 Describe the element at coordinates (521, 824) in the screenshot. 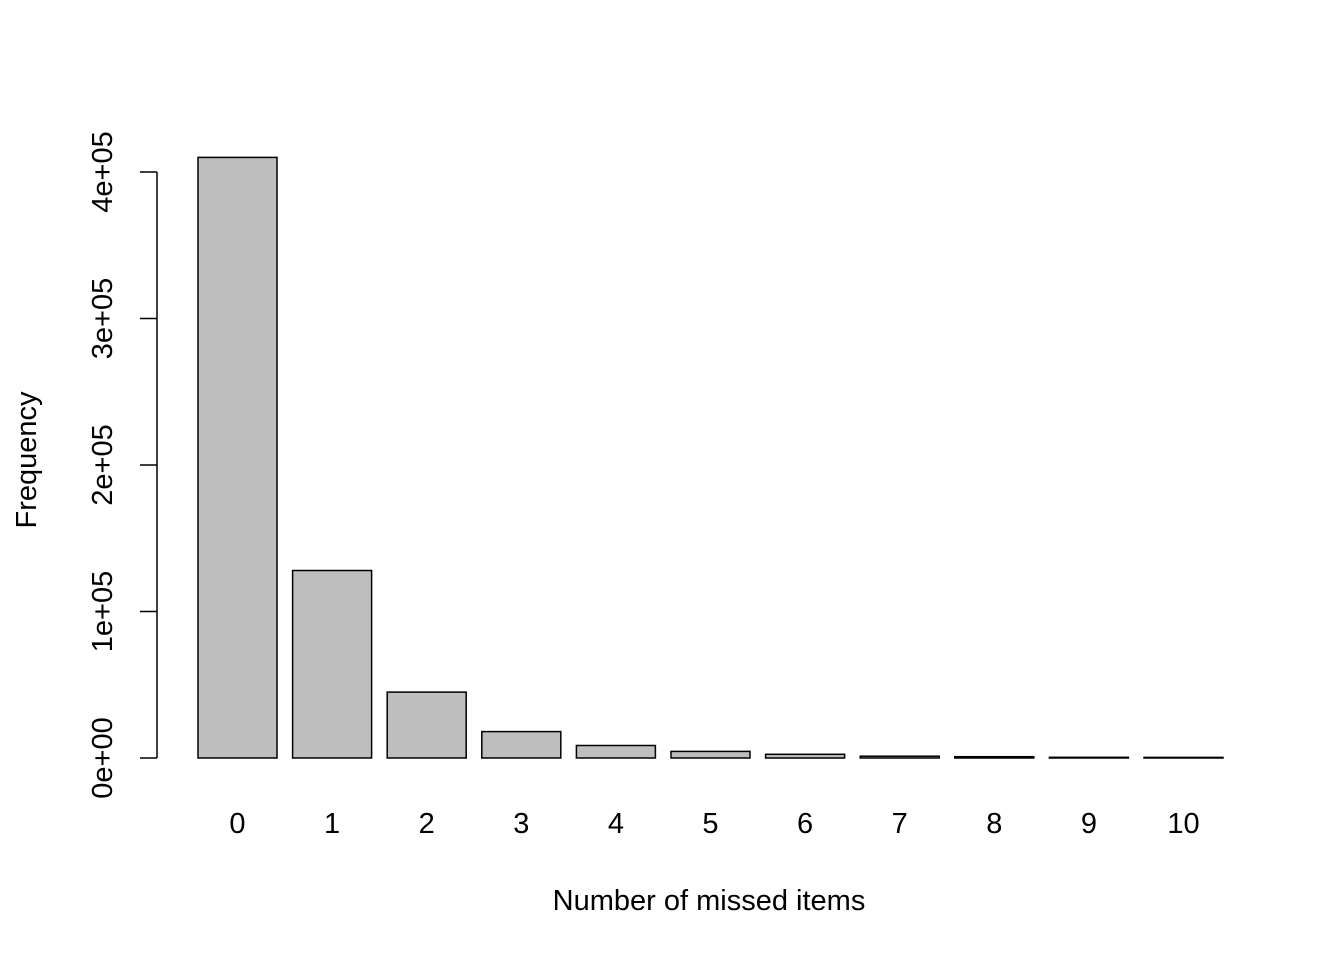

I see `x-tick-label: 3` at that location.